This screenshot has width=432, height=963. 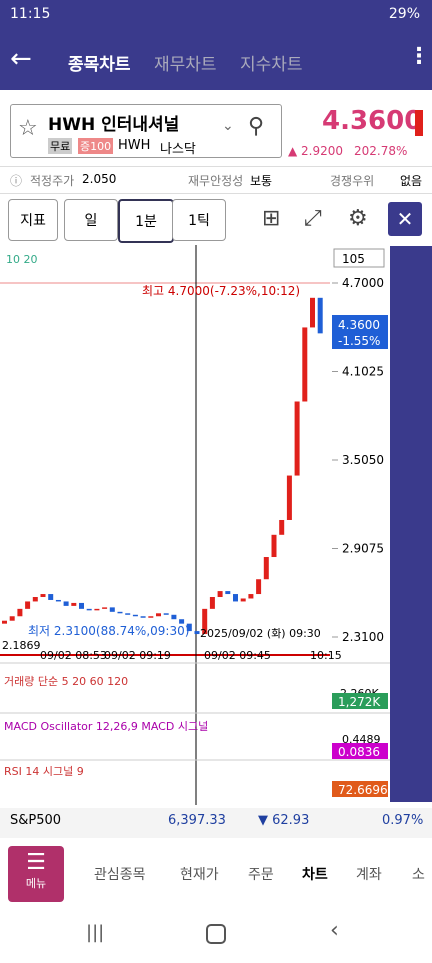 What do you see at coordinates (260, 633) in the screenshot?
I see `crosshair-label: 2025/09/02 (화) 09:30` at bounding box center [260, 633].